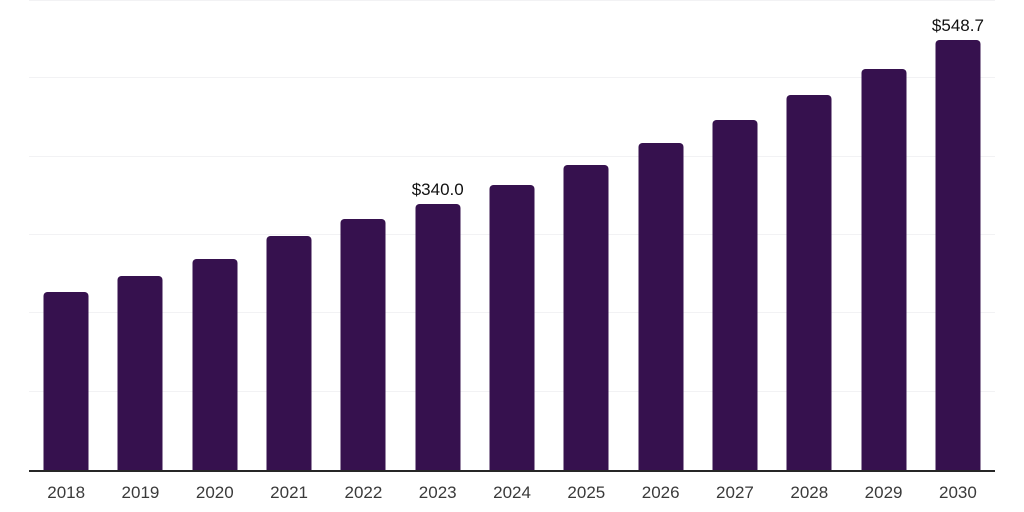  Describe the element at coordinates (66, 381) in the screenshot. I see `bar-2018` at that location.